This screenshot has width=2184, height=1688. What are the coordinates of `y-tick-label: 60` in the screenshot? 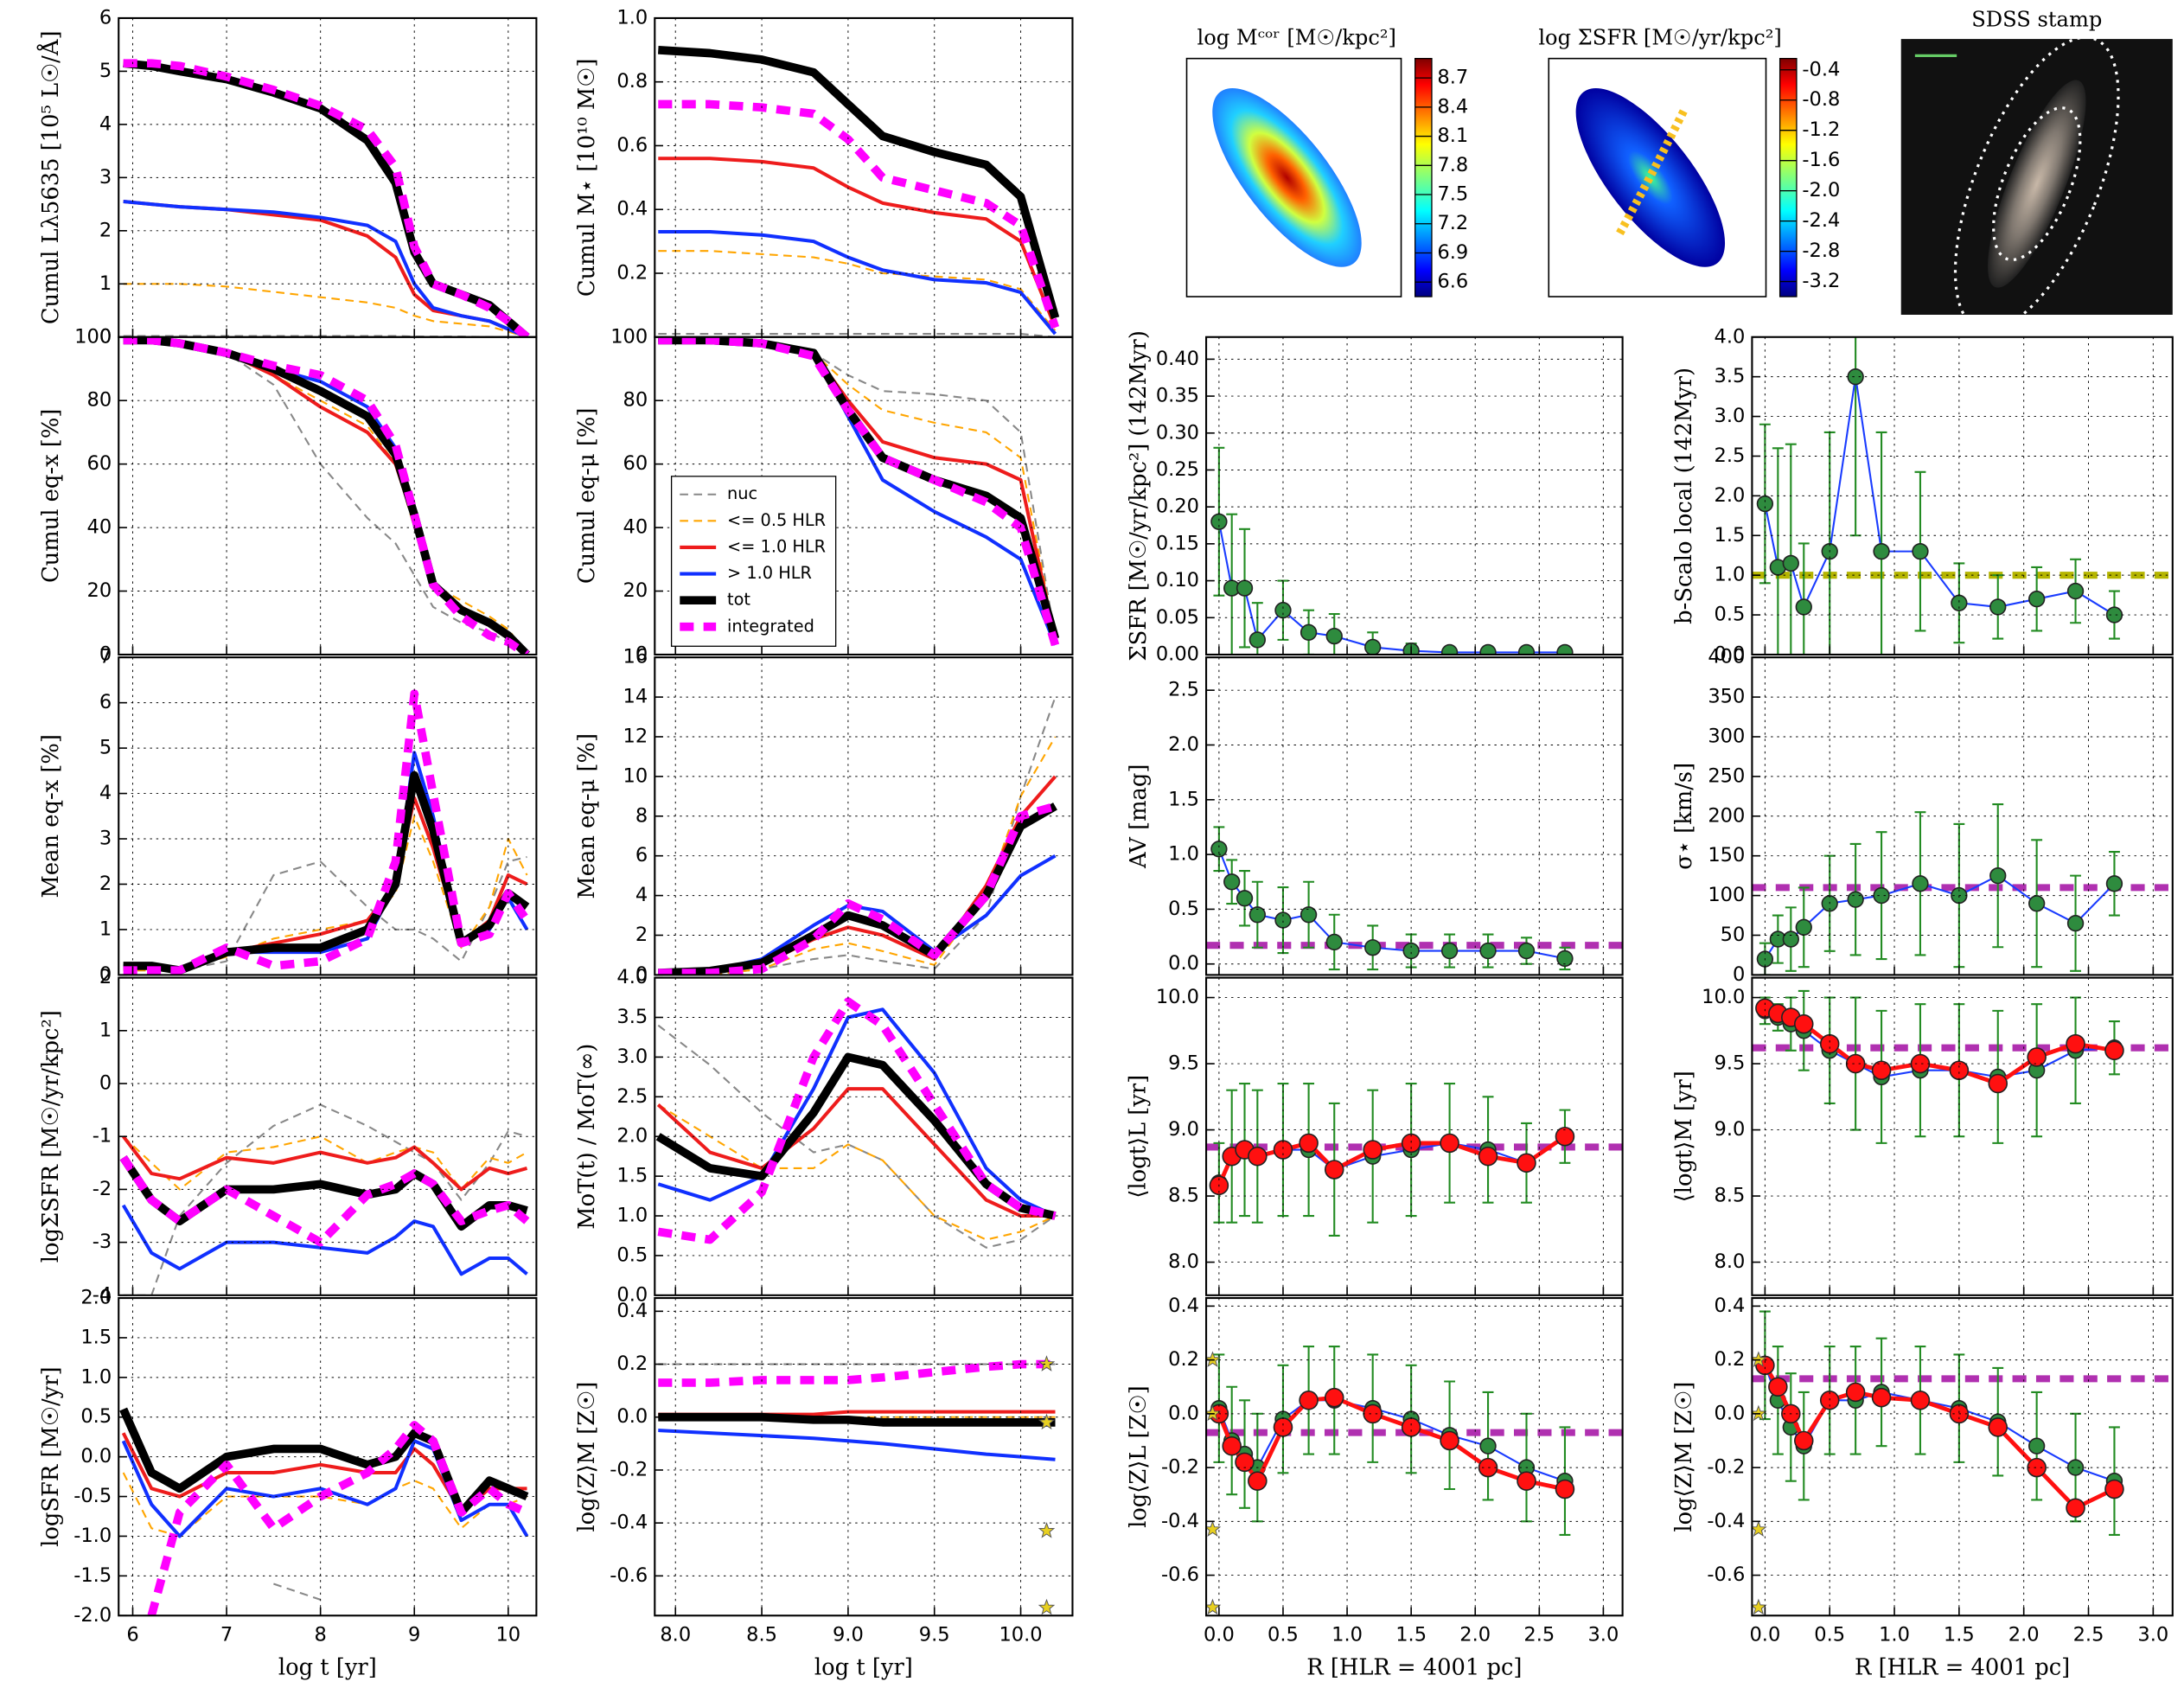 It's located at (99, 463).